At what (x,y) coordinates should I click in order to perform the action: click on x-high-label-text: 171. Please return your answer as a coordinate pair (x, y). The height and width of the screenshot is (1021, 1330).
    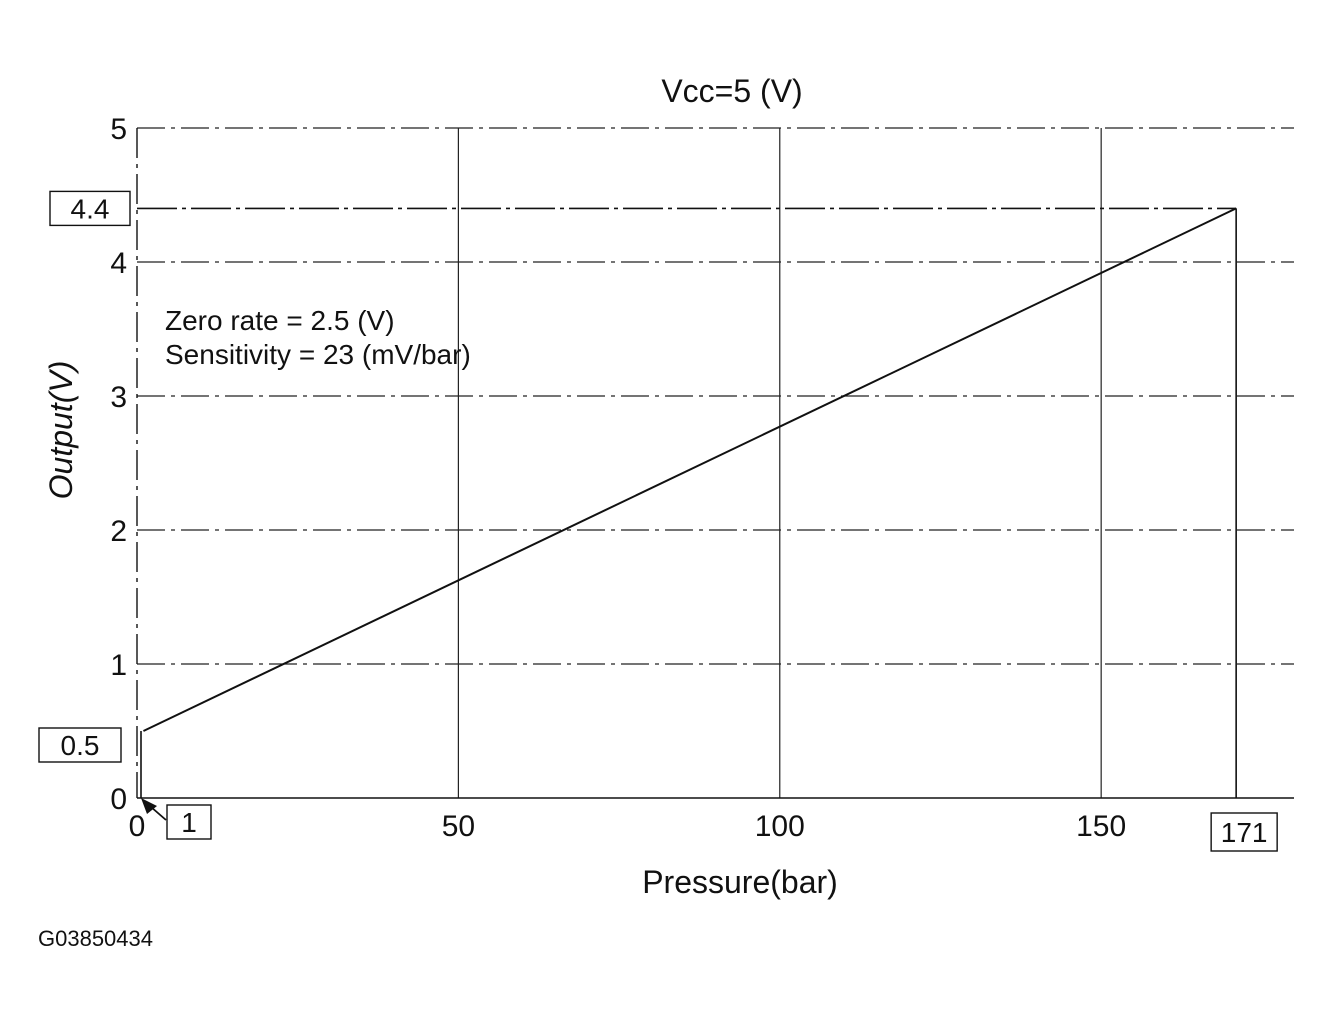
    Looking at the image, I should click on (1244, 832).